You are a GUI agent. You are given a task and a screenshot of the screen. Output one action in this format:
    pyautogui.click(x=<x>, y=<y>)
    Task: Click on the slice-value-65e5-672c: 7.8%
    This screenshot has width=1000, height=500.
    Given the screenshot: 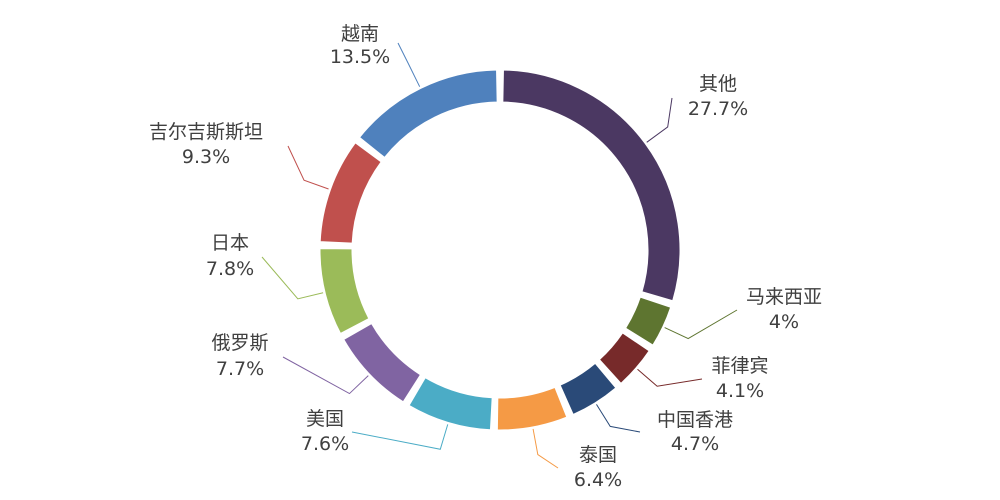 What is the action you would take?
    pyautogui.click(x=230, y=269)
    